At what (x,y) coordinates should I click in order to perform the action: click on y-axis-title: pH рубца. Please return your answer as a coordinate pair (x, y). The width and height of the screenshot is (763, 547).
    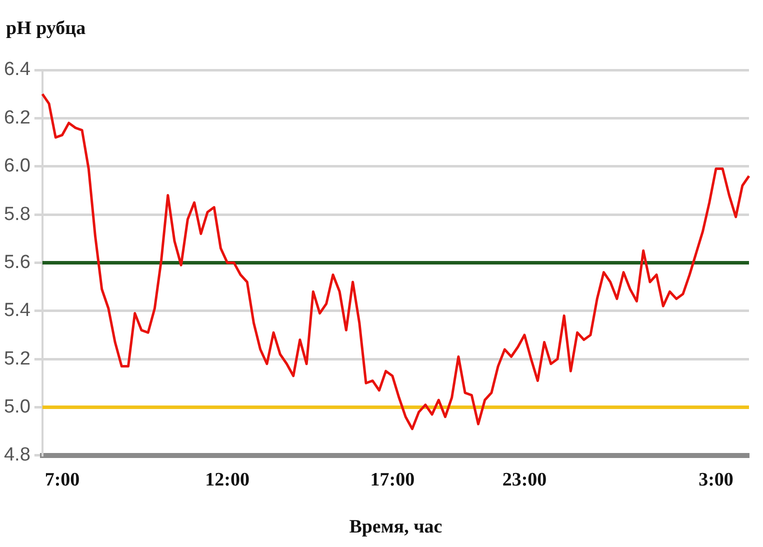
    Looking at the image, I should click on (46, 29).